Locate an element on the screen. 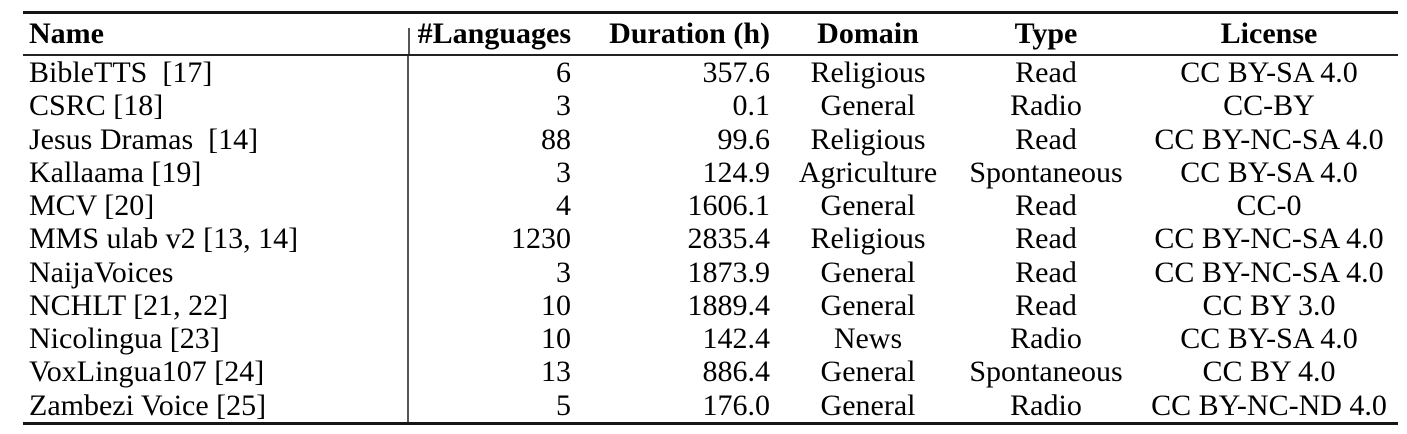 This screenshot has height=434, width=1407. cell-name: Zambezi Voice [25] is located at coordinates (148, 405).